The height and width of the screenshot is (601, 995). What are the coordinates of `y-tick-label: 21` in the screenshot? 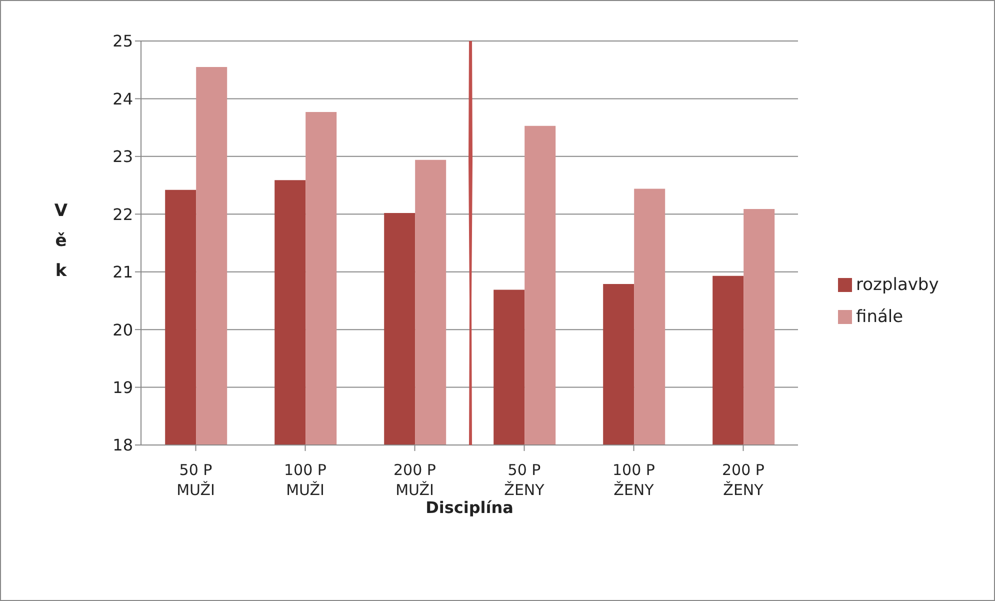 It's located at (122, 272).